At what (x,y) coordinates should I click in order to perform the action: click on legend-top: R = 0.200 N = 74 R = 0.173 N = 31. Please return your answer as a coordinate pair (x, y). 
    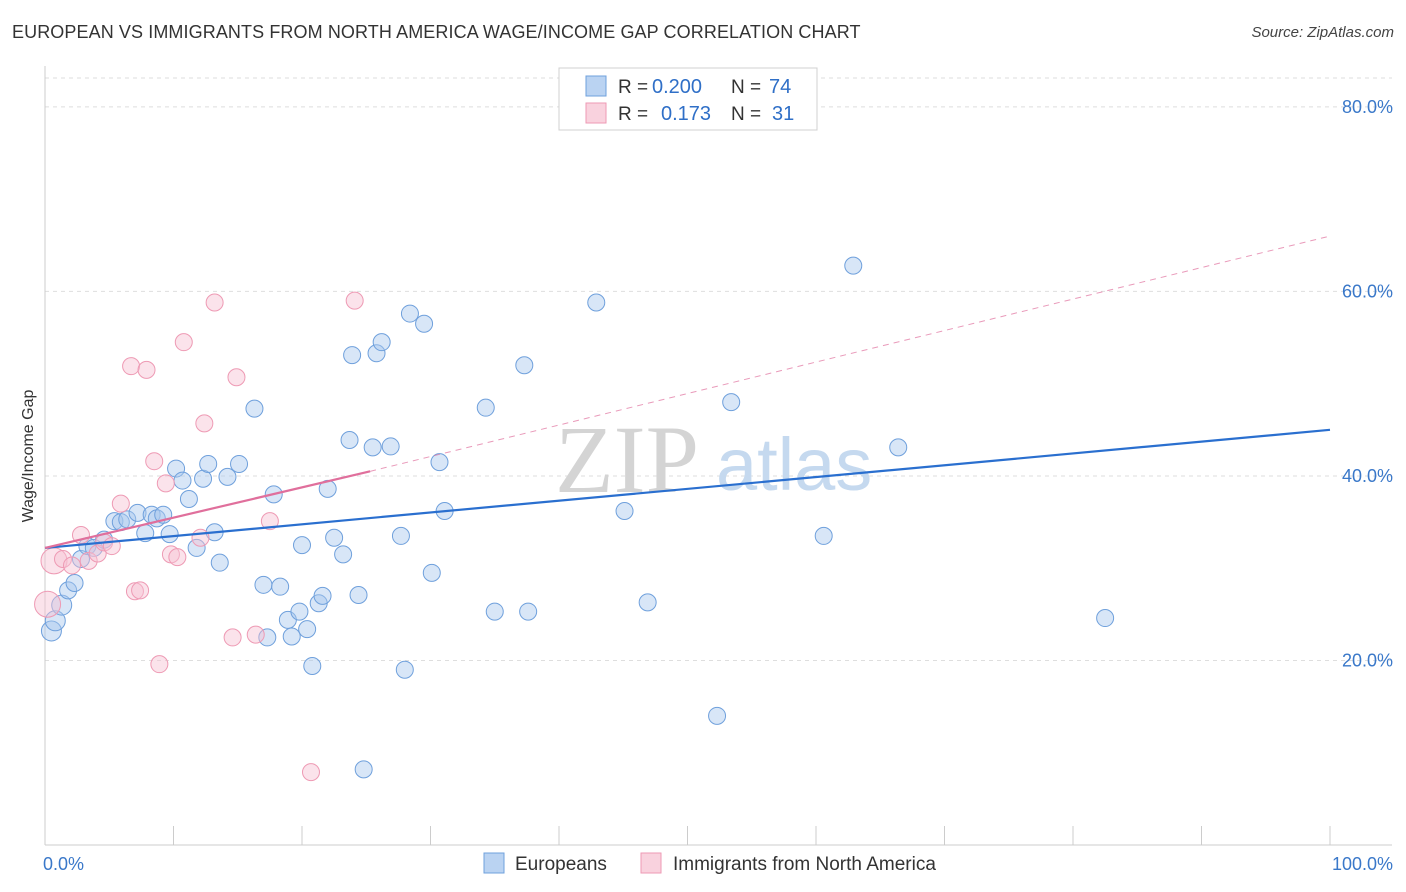
    Looking at the image, I should click on (688, 99).